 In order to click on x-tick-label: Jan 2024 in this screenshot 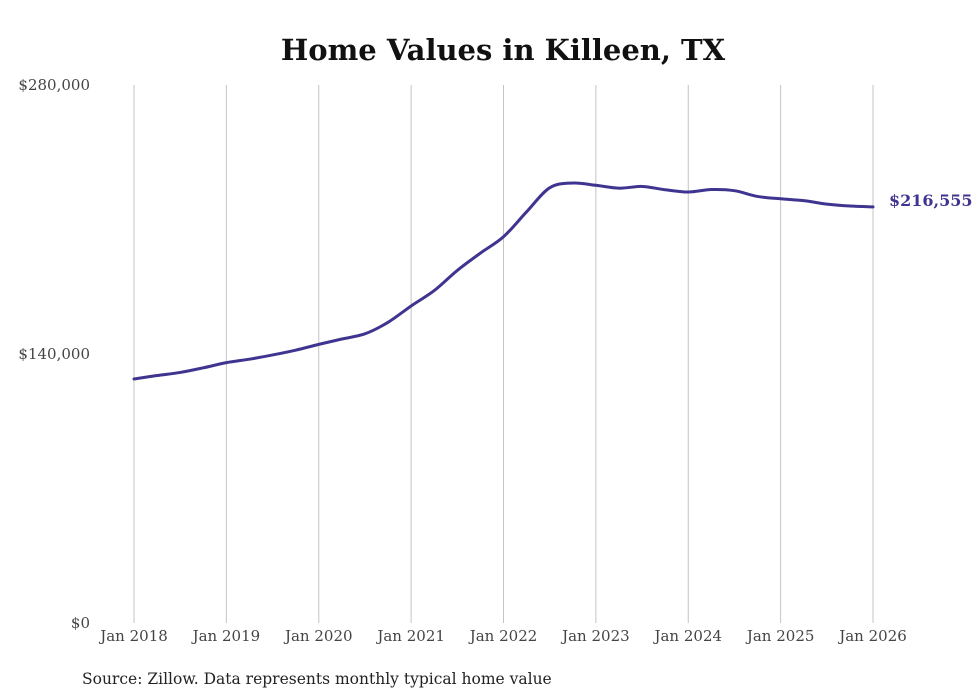, I will do `click(687, 636)`.